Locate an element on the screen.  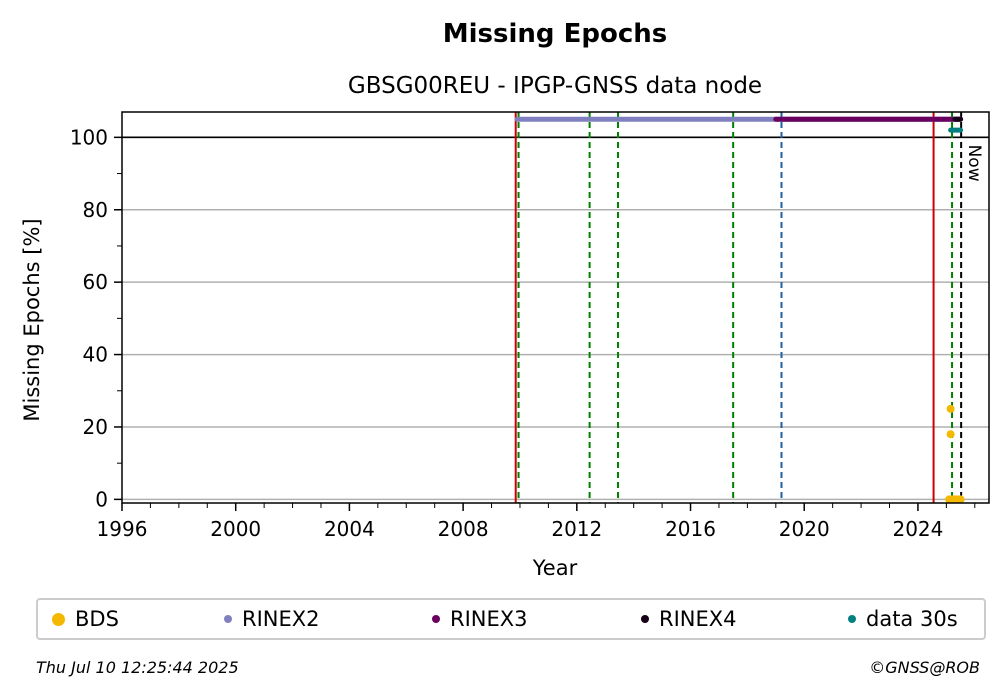
legend-item-bds: BDS is located at coordinates (85, 619).